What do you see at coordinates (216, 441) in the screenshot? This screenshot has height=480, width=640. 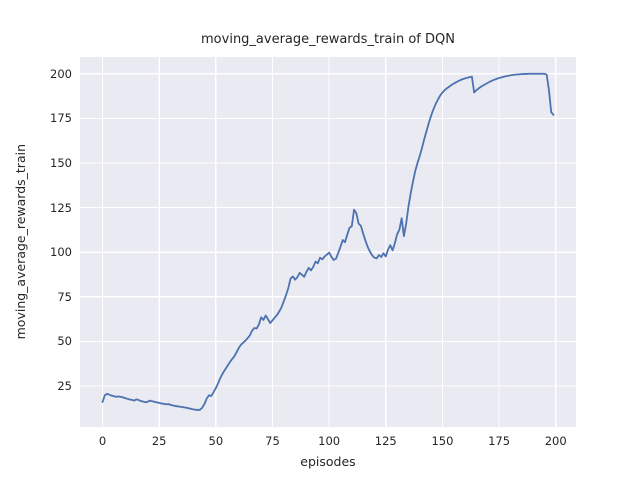 I see `x-tick-label: 50` at bounding box center [216, 441].